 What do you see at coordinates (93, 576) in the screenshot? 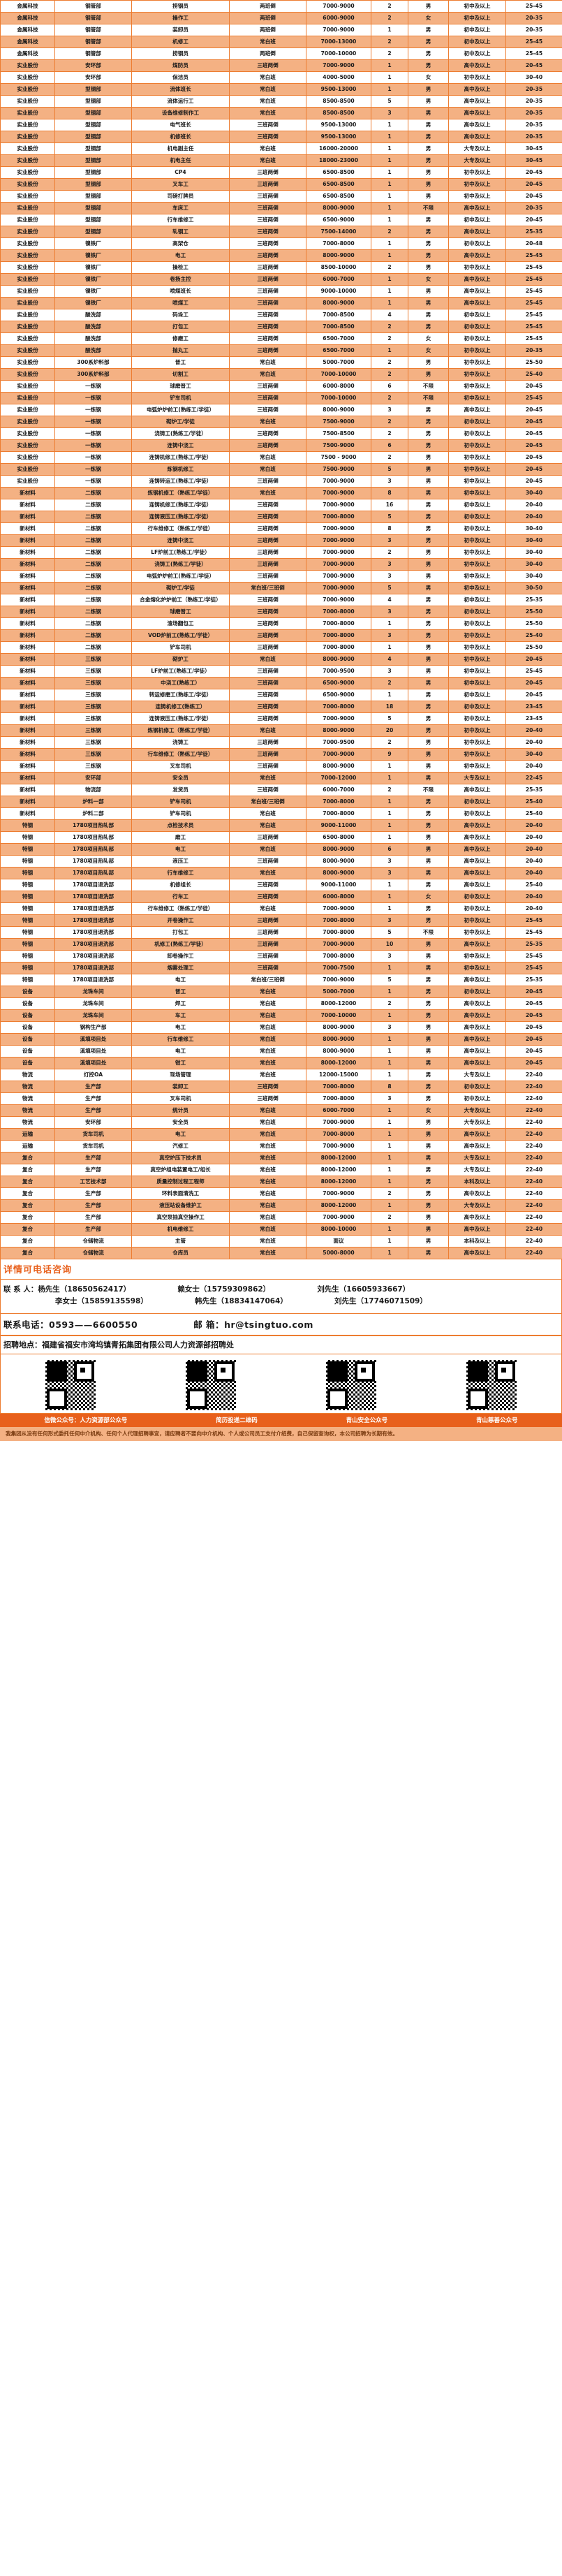
I see `cell-部门: 二炼钢` at bounding box center [93, 576].